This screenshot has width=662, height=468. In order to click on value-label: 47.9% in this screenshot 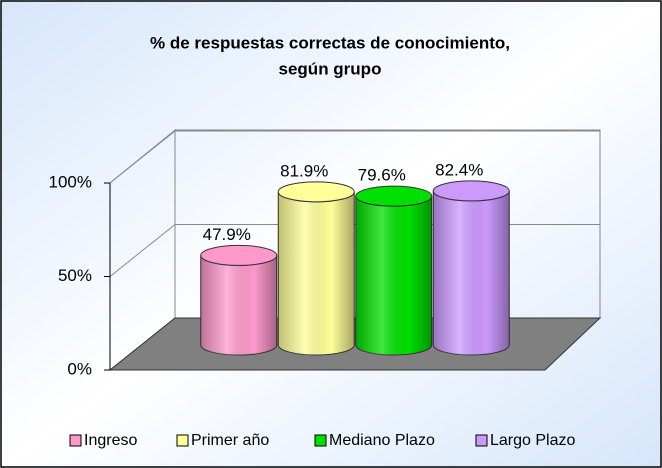, I will do `click(227, 234)`.